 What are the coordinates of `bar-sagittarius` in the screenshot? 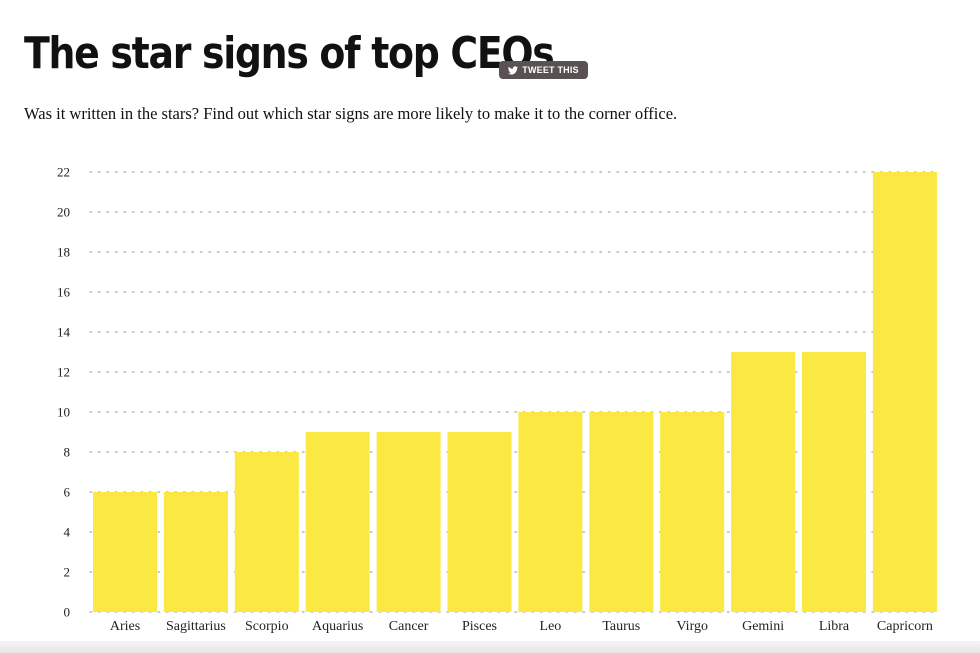 It's located at (195, 552).